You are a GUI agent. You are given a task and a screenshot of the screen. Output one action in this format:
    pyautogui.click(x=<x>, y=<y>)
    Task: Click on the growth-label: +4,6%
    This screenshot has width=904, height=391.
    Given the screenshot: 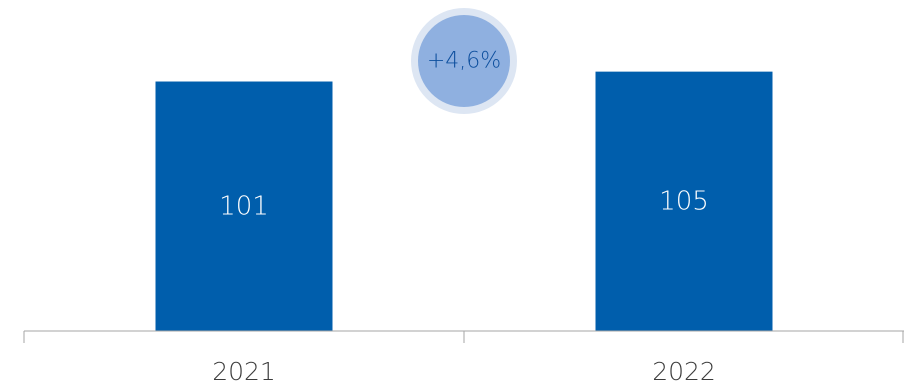 What is the action you would take?
    pyautogui.click(x=464, y=61)
    